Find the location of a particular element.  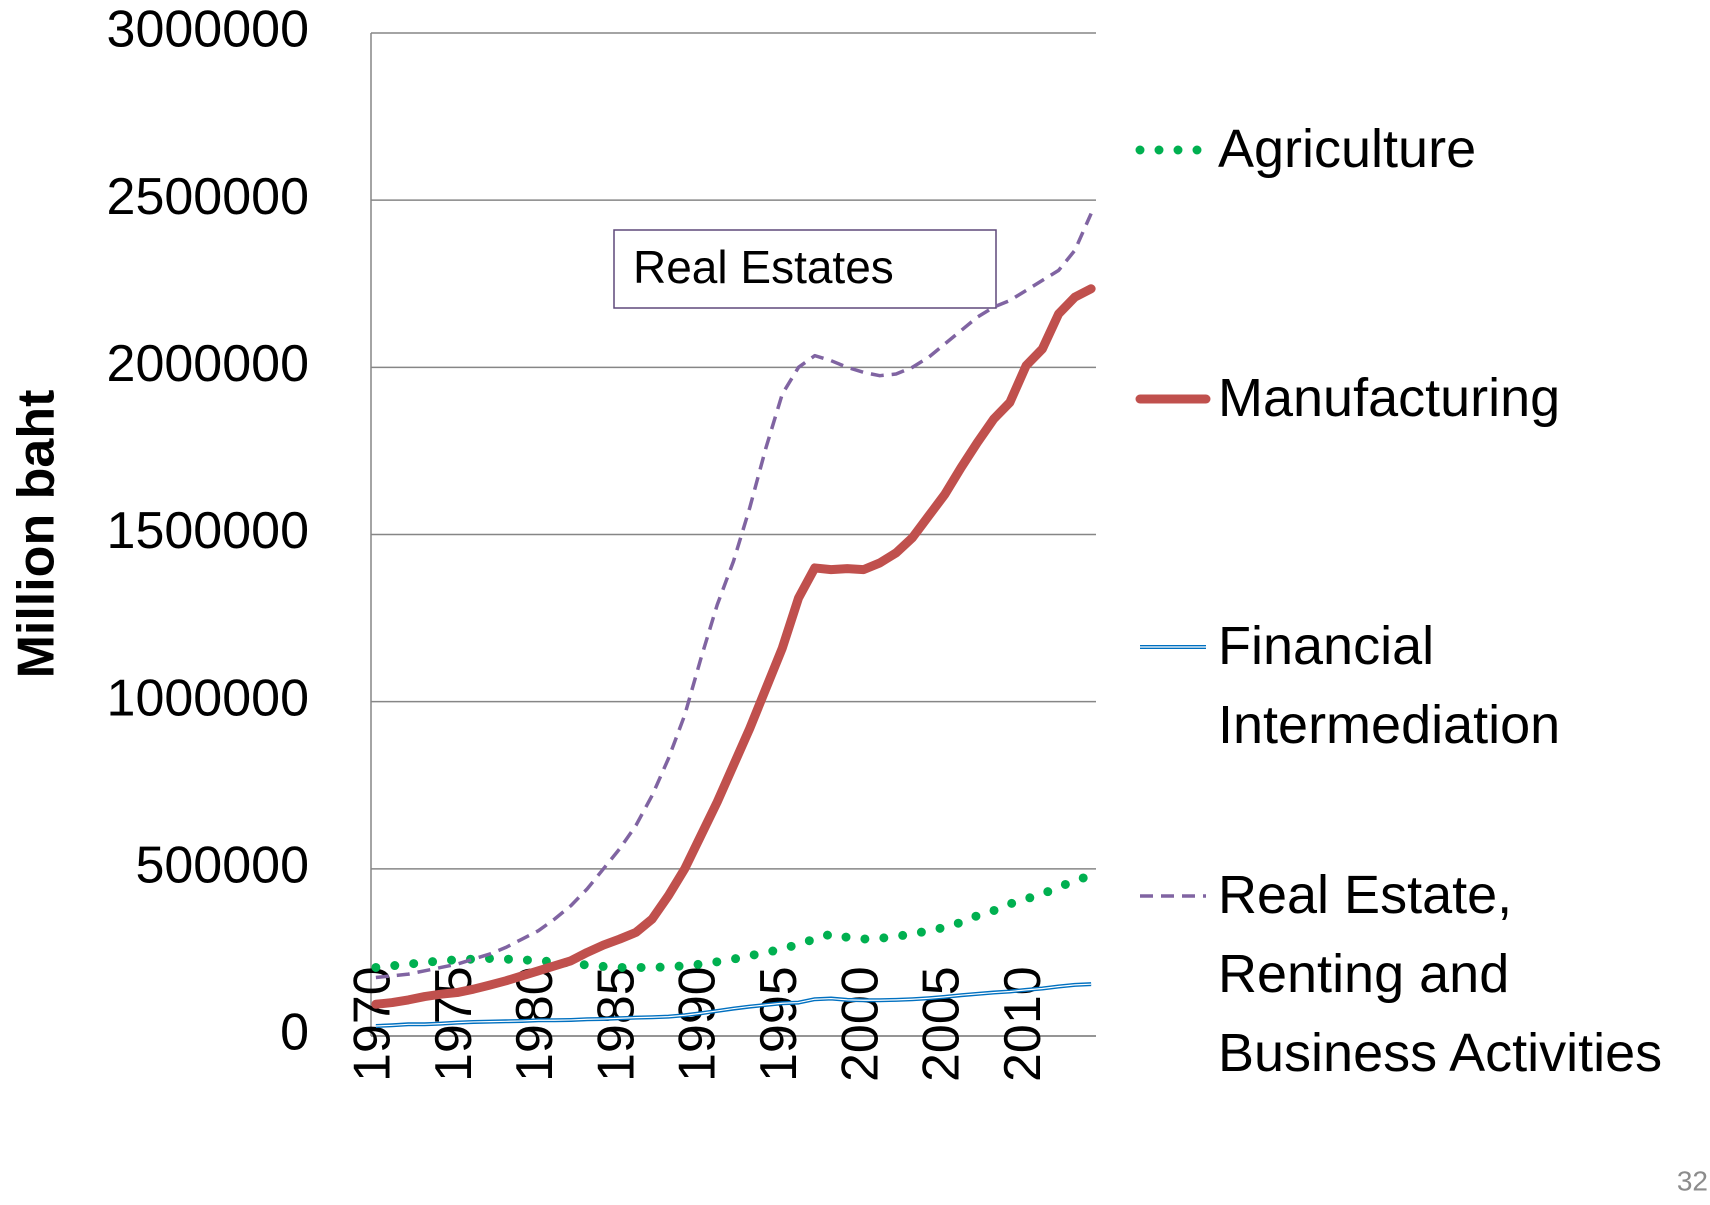

data-line is located at coordinates (733, 921).